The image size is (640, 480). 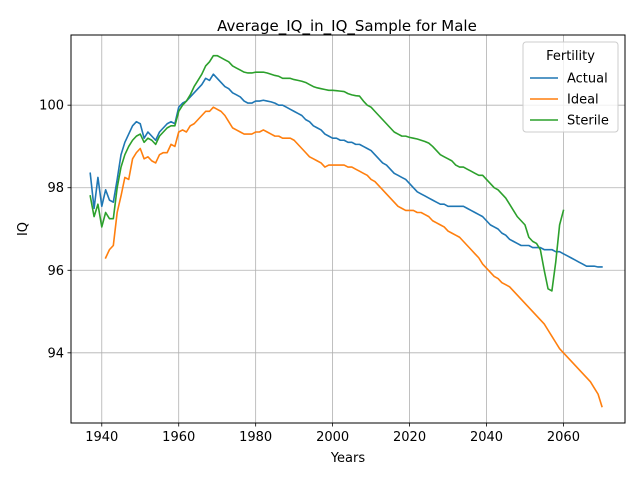 I want to click on x-tick-label: 1980, so click(x=255, y=437).